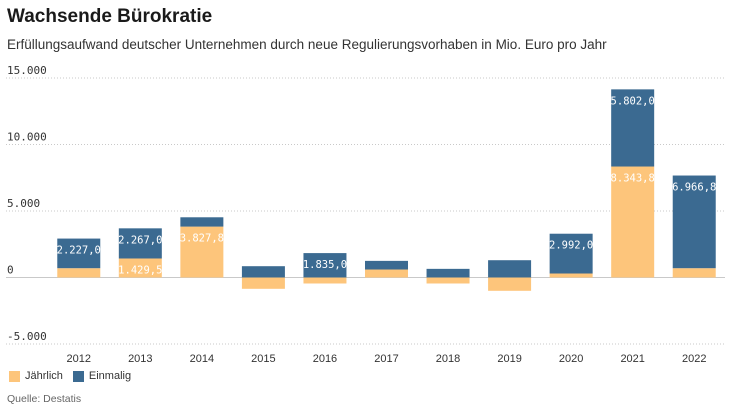 The width and height of the screenshot is (735, 413). Describe the element at coordinates (571, 253) in the screenshot. I see `bar-einmalig-2020` at that location.